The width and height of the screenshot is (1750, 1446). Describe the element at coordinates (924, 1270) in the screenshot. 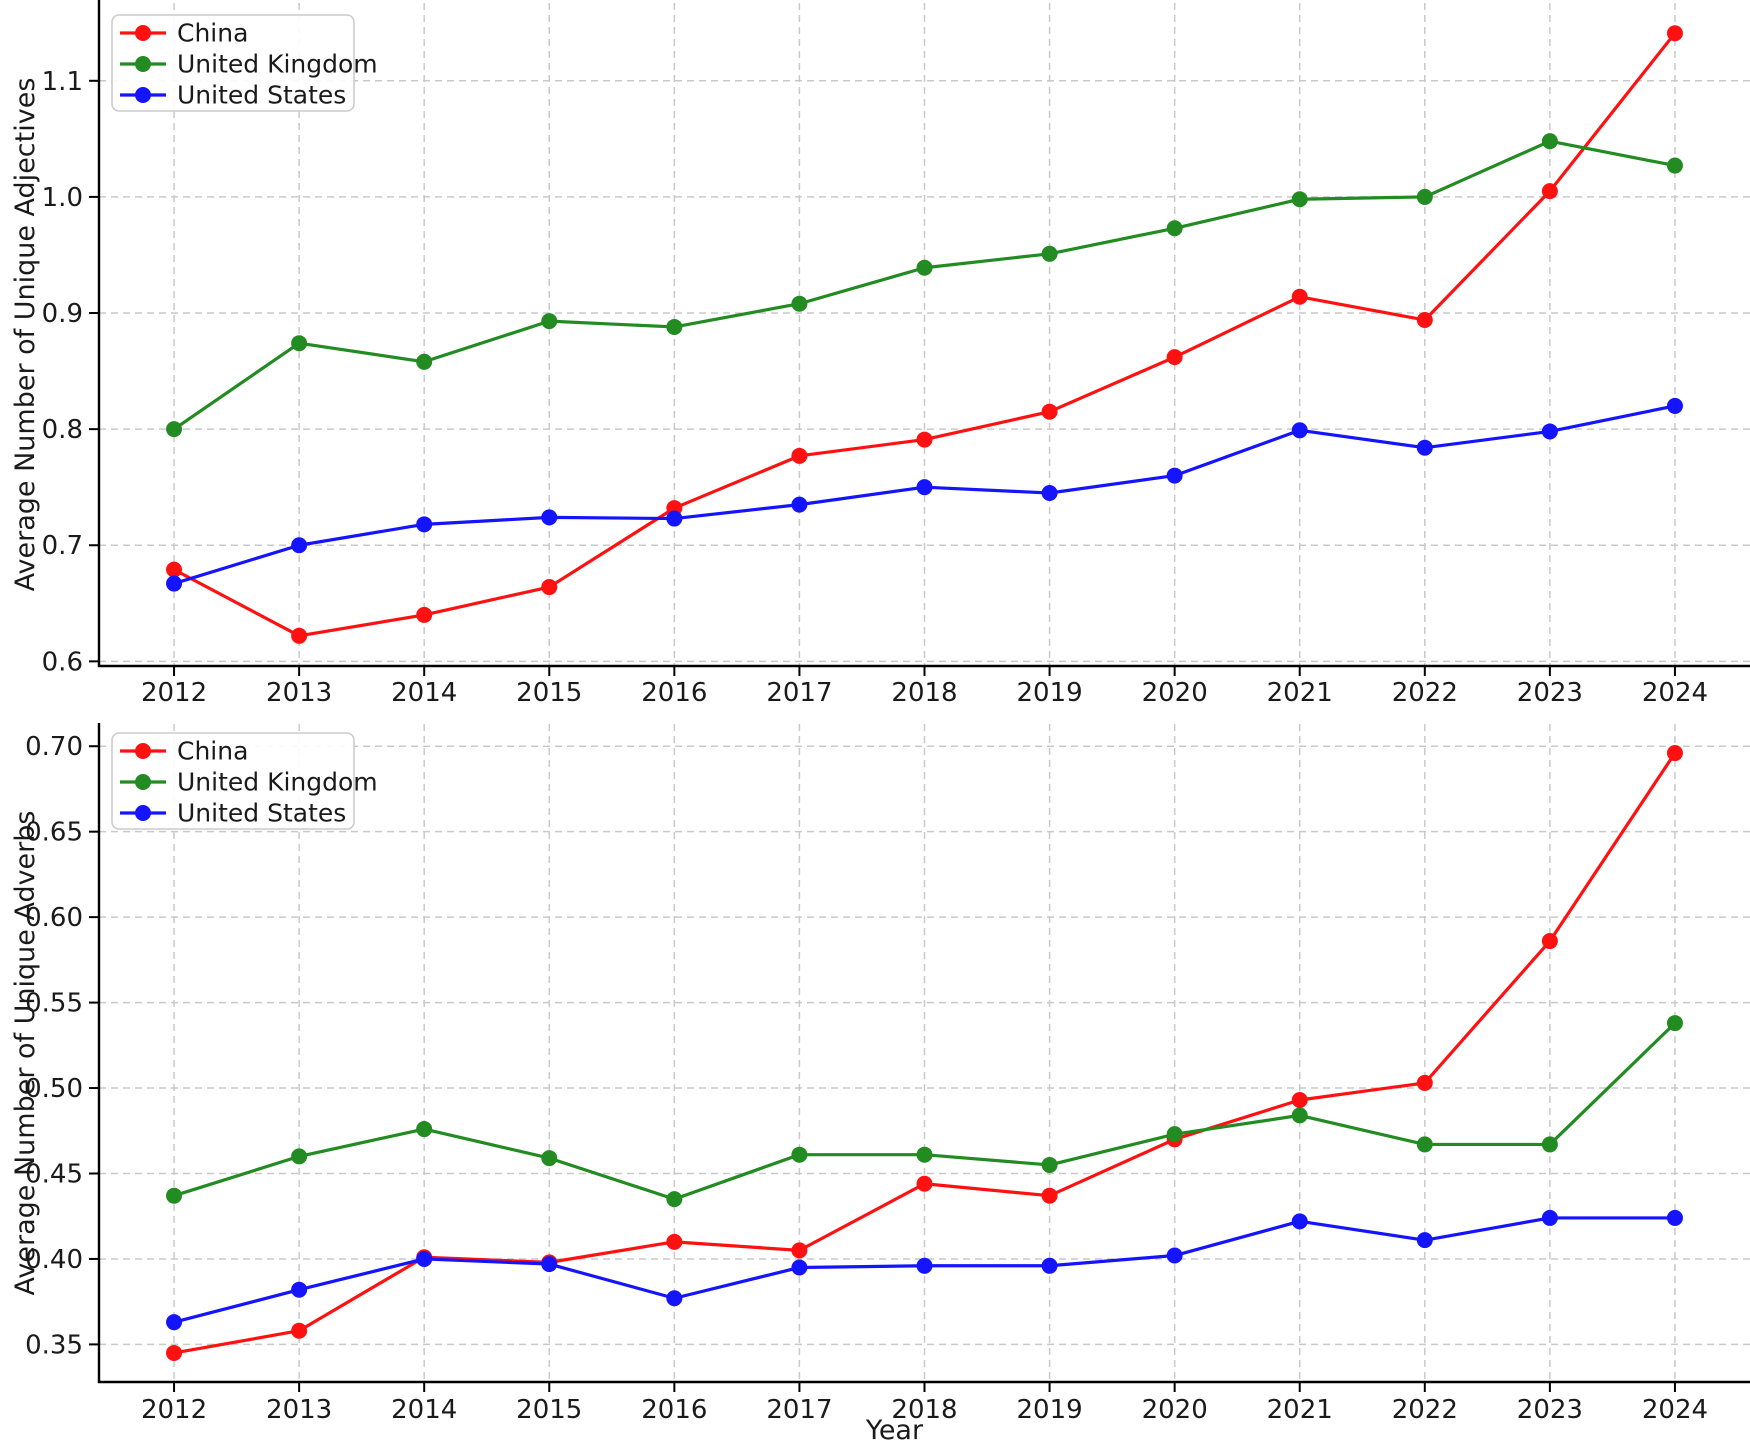

I see `series-united-states` at that location.